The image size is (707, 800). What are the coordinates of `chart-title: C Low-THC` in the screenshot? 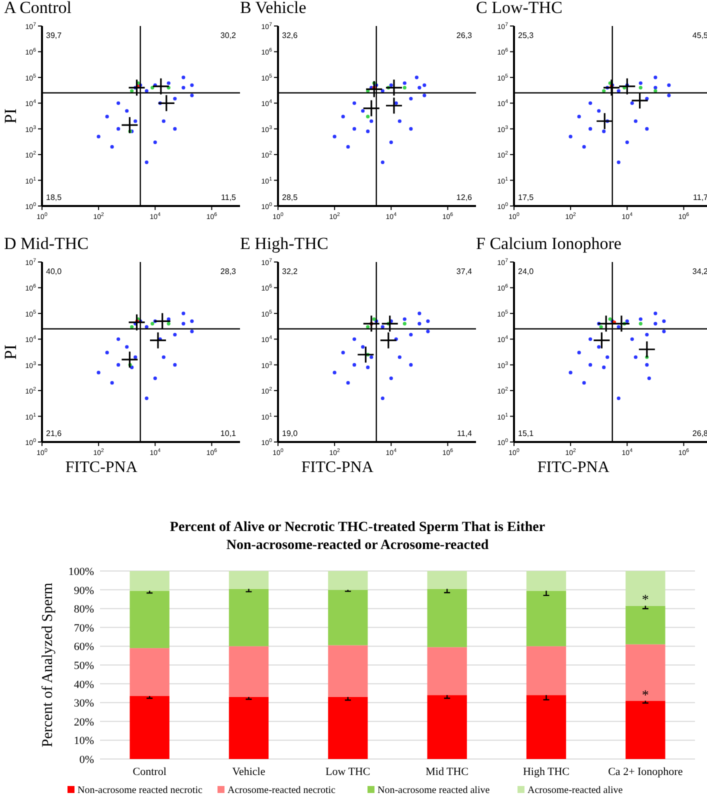 It's located at (519, 8).